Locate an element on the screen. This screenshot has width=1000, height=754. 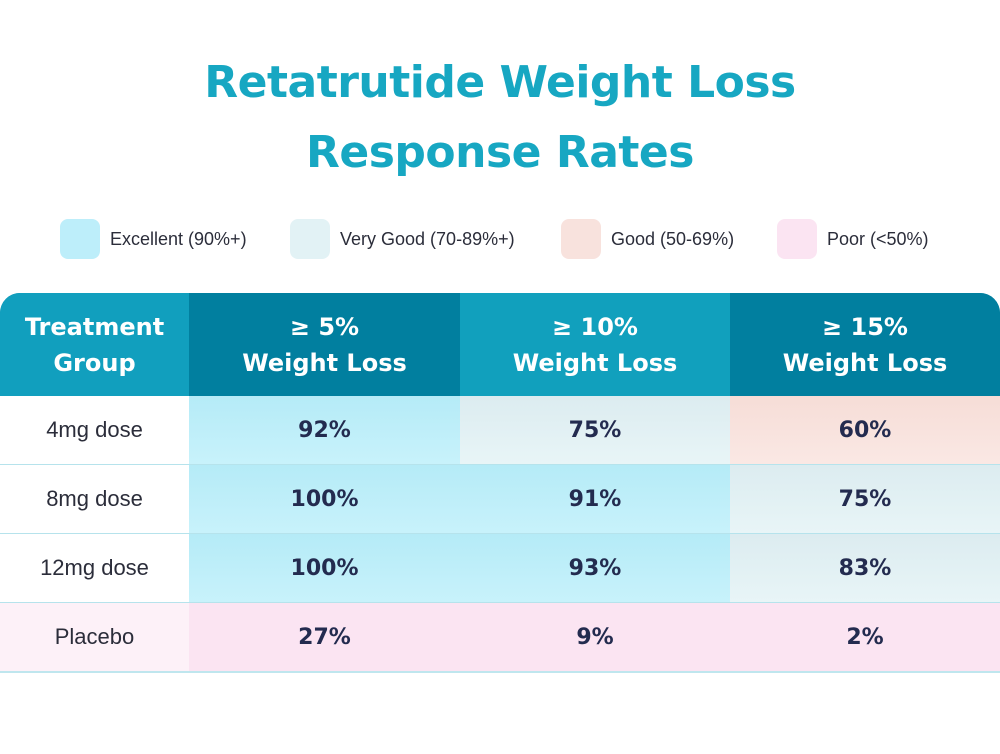
value-cell: 91% is located at coordinates (595, 499).